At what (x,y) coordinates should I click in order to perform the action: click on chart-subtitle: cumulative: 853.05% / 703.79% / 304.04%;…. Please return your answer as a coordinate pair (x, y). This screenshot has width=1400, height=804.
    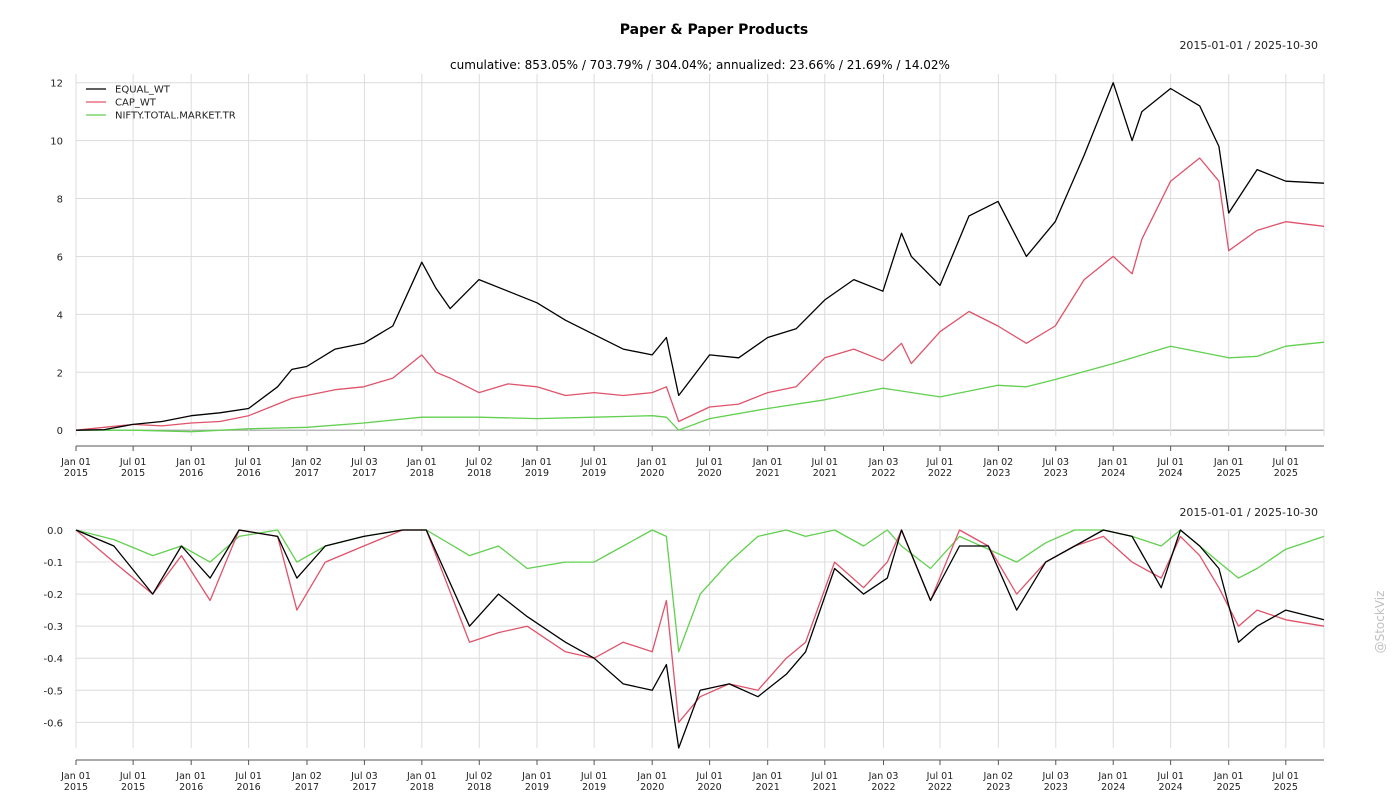
    Looking at the image, I should click on (700, 65).